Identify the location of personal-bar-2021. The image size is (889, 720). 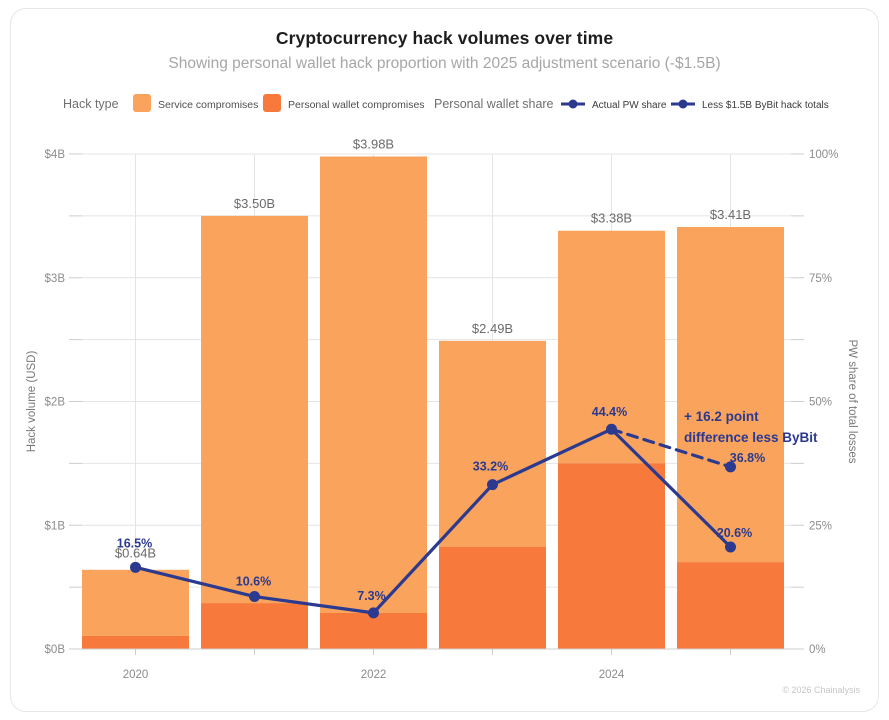
(254, 626).